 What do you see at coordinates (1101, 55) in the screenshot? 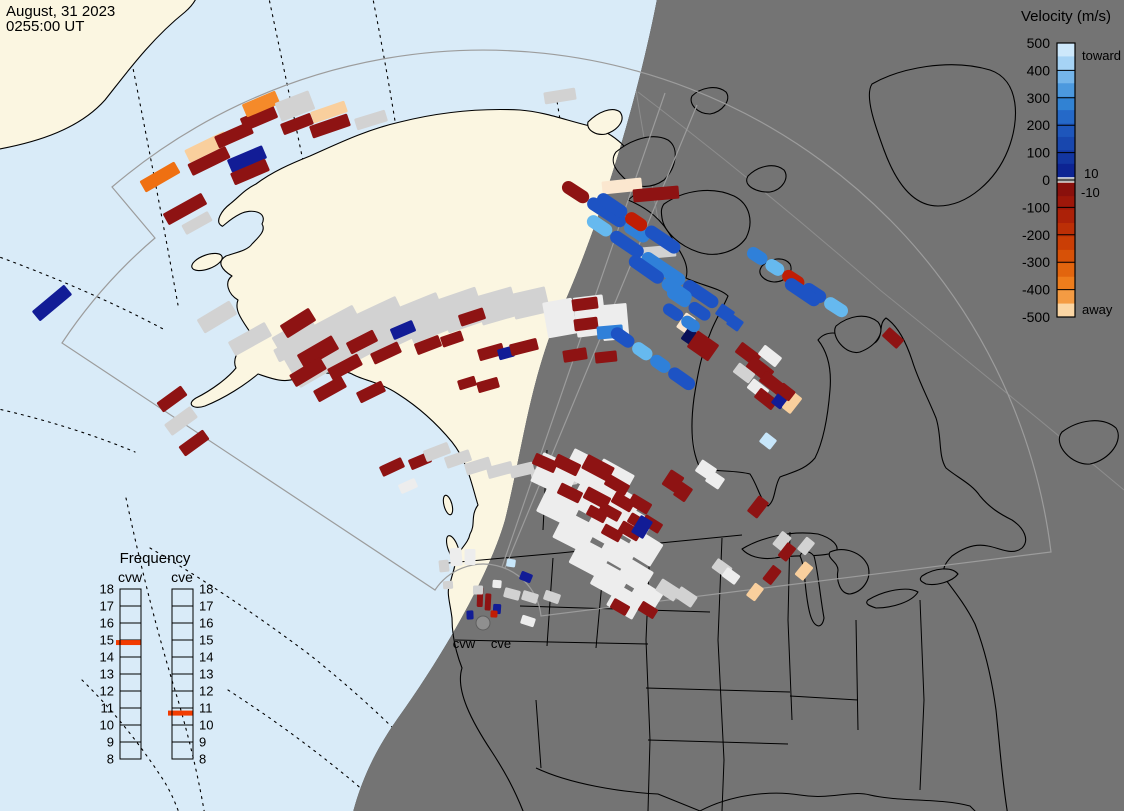
I see `toward-label: toward` at bounding box center [1101, 55].